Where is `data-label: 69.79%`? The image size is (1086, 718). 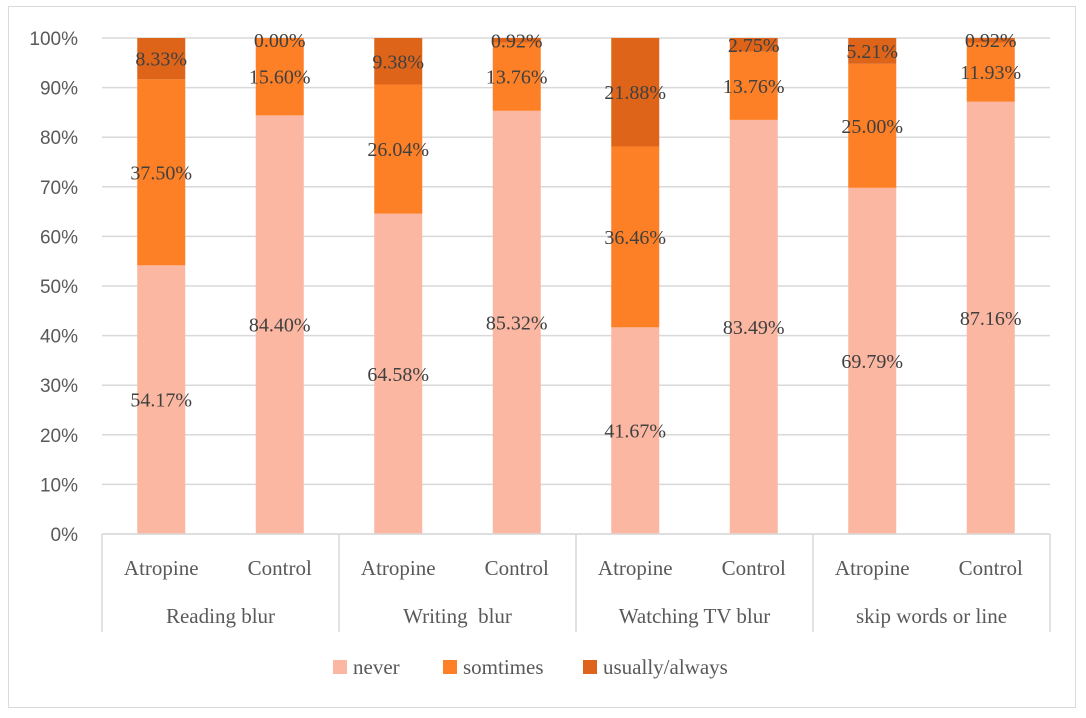 data-label: 69.79% is located at coordinates (872, 362).